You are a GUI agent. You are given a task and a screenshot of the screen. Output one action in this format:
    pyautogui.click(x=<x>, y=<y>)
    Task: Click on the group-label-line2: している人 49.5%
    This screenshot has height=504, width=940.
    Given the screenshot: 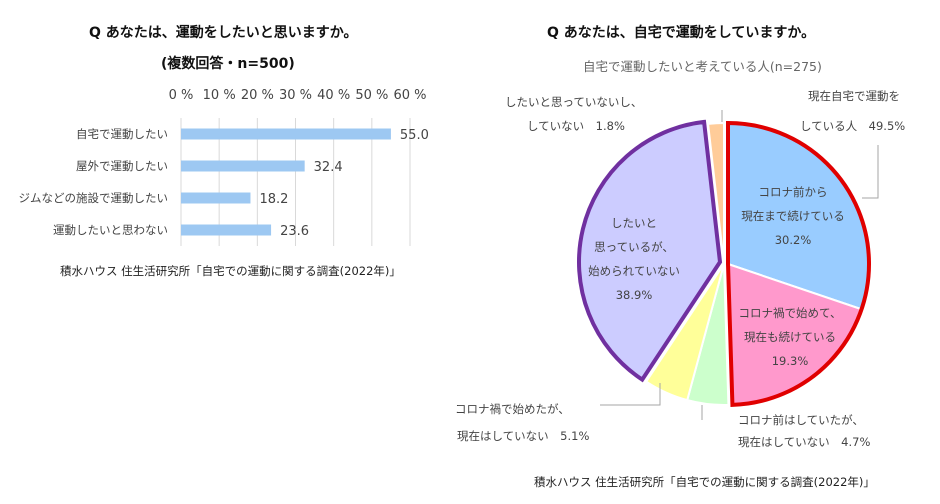 What is the action you would take?
    pyautogui.click(x=853, y=126)
    